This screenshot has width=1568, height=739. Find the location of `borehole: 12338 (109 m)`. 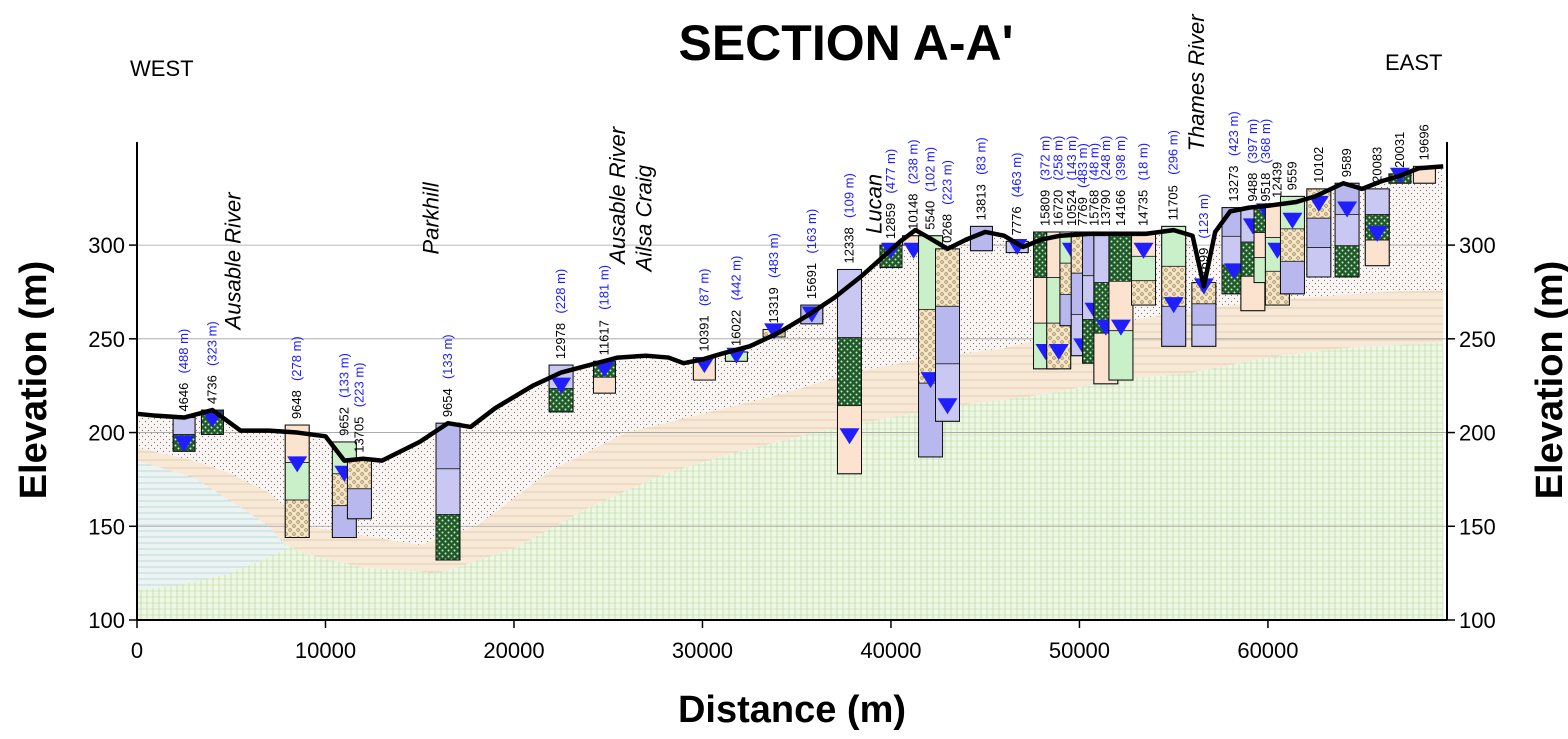

borehole: 12338 (109 m) is located at coordinates (849, 324).